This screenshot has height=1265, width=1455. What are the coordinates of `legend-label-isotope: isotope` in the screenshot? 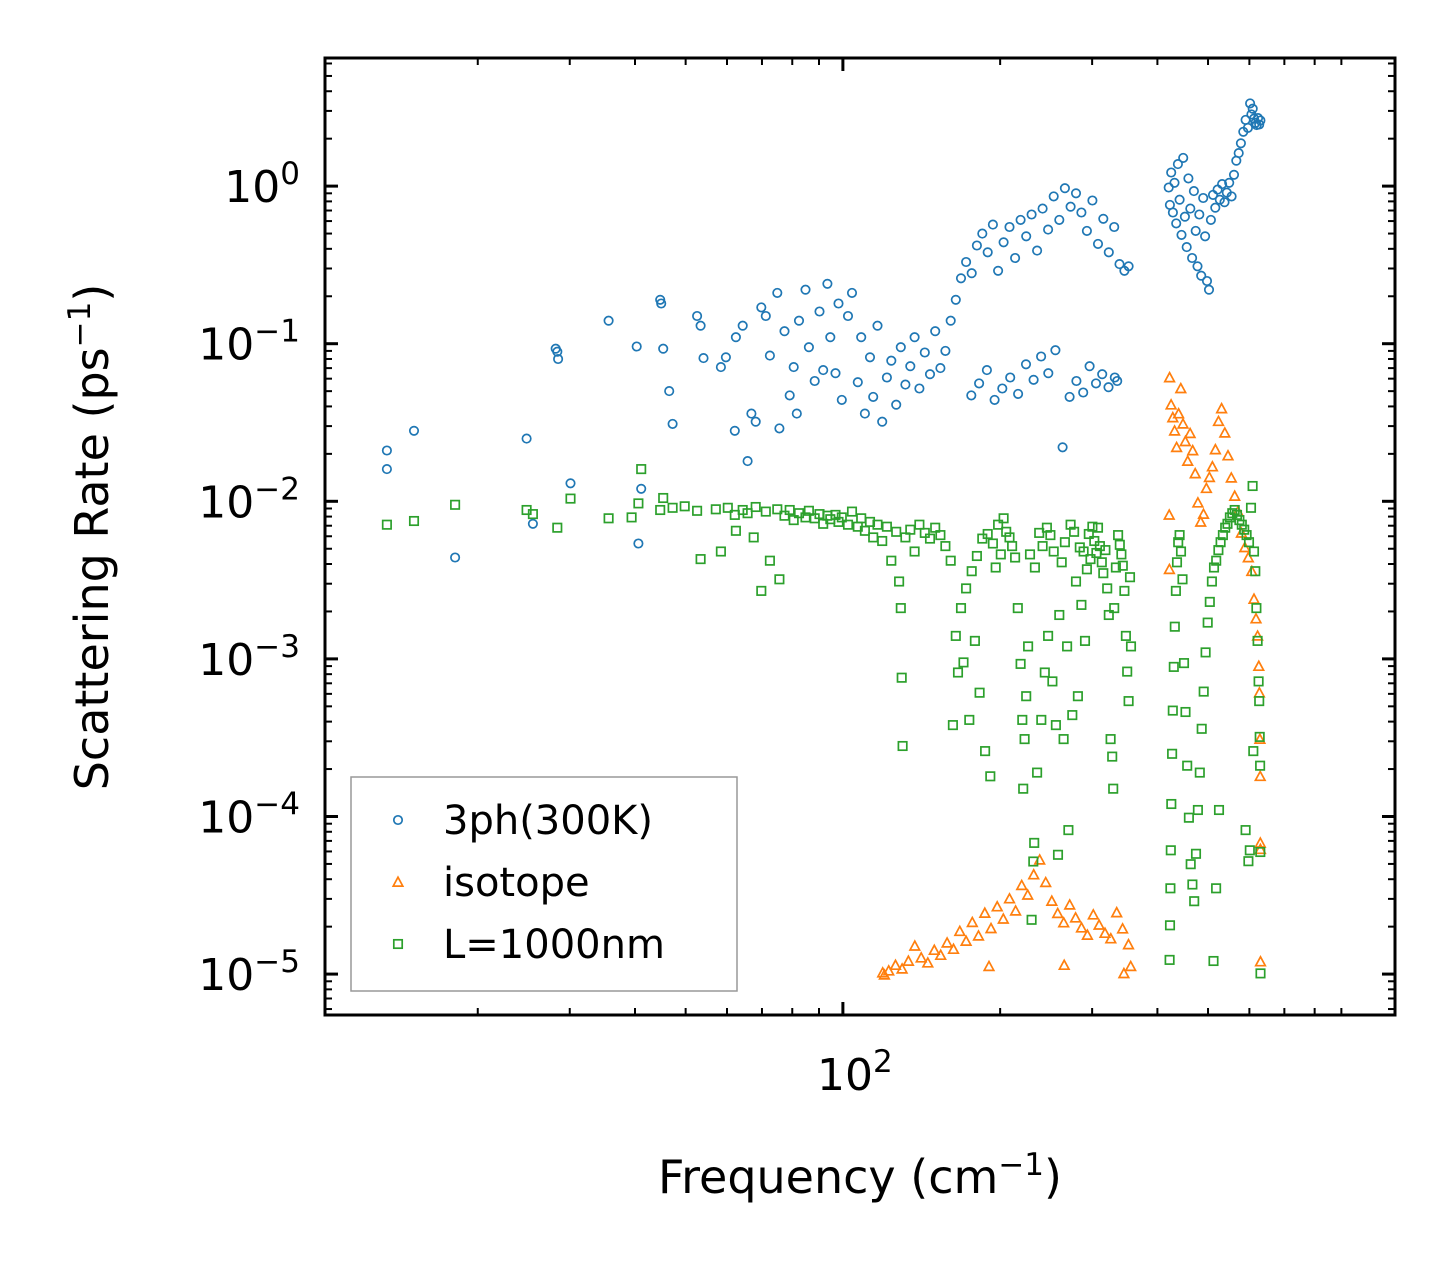 It's located at (516, 883).